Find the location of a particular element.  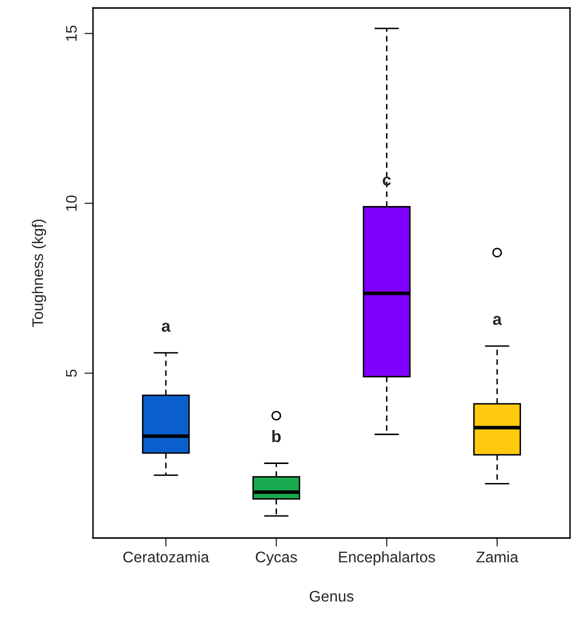

x-tick-label: Zamia is located at coordinates (497, 556).